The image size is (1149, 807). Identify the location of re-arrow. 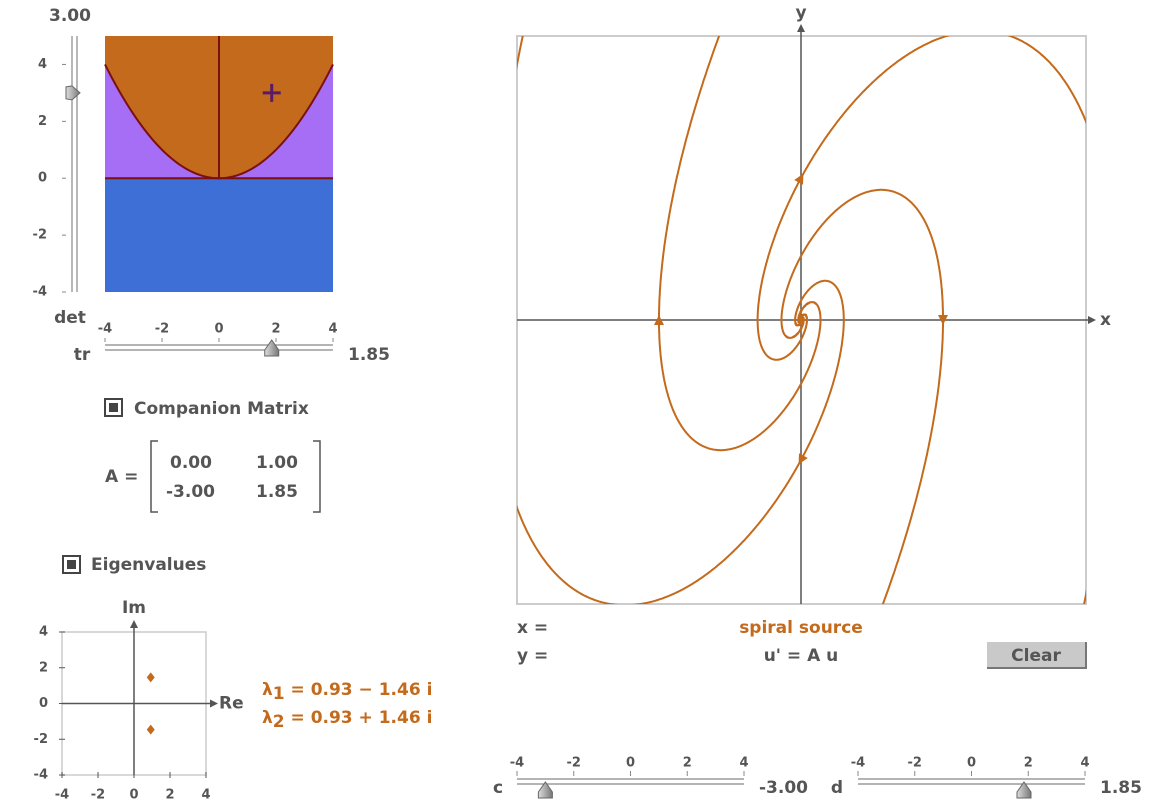
(214, 703).